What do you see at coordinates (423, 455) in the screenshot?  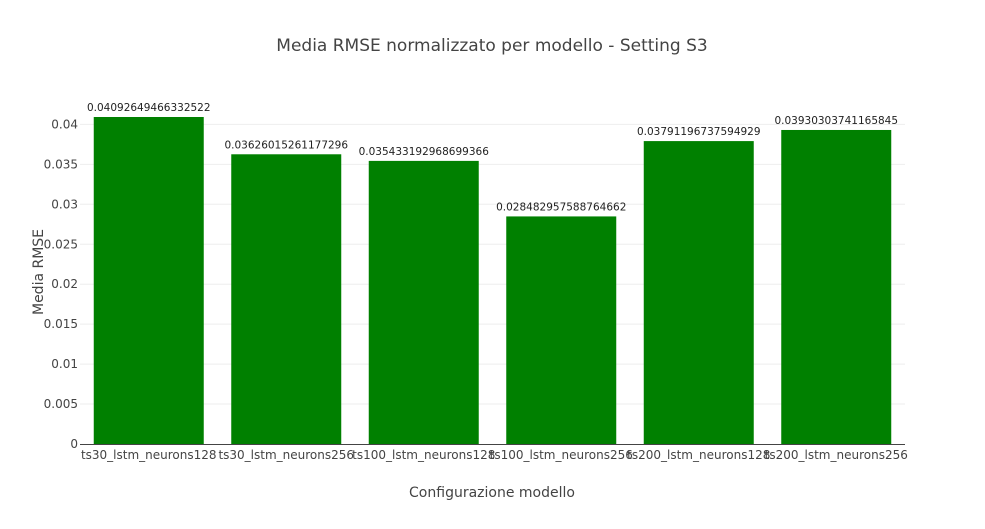 I see `x-tick-label: ts100_lstm_neurons128` at bounding box center [423, 455].